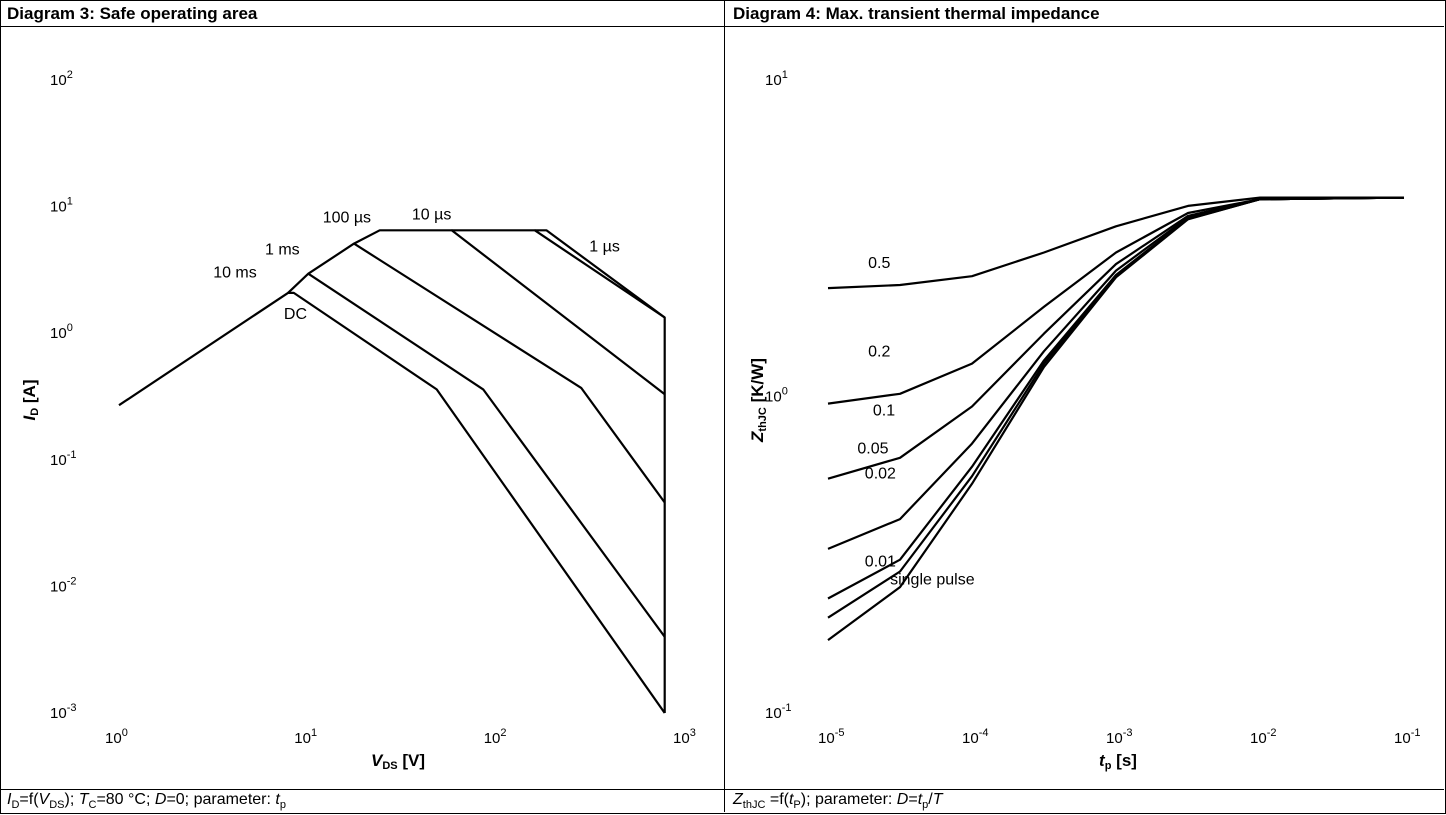 The width and height of the screenshot is (1446, 815). Describe the element at coordinates (872, 449) in the screenshot. I see `zth-label-0-05: 0.05` at that location.